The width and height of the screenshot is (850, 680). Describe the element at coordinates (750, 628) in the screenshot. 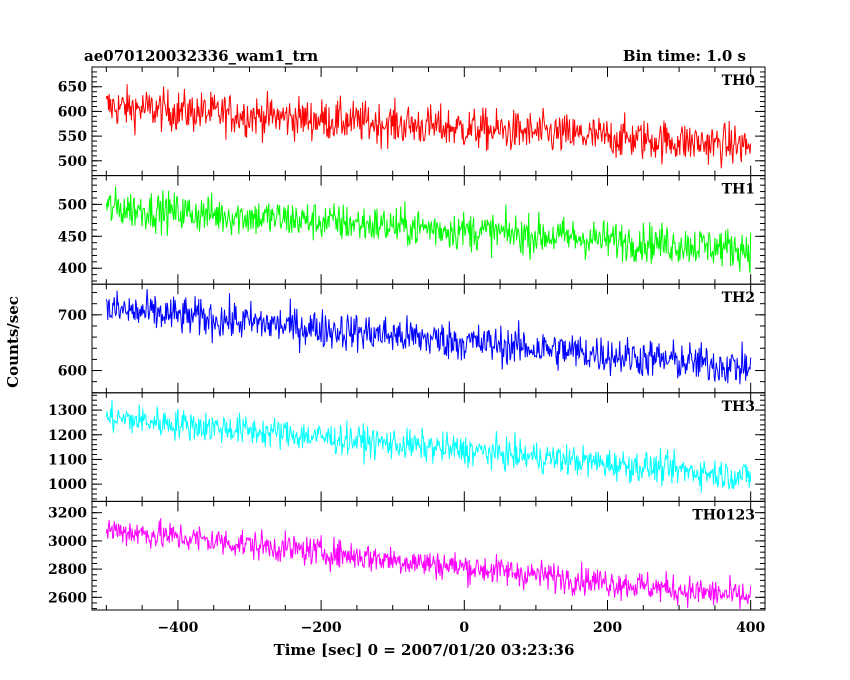

I see `x-tick-label: 400` at that location.